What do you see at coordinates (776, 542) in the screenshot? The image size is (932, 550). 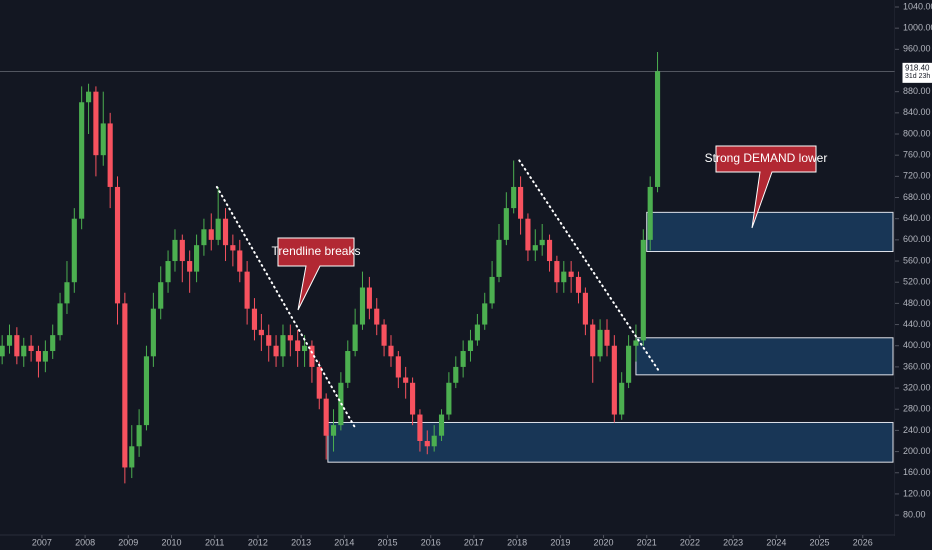 I see `x-tick-label: 2024` at bounding box center [776, 542].